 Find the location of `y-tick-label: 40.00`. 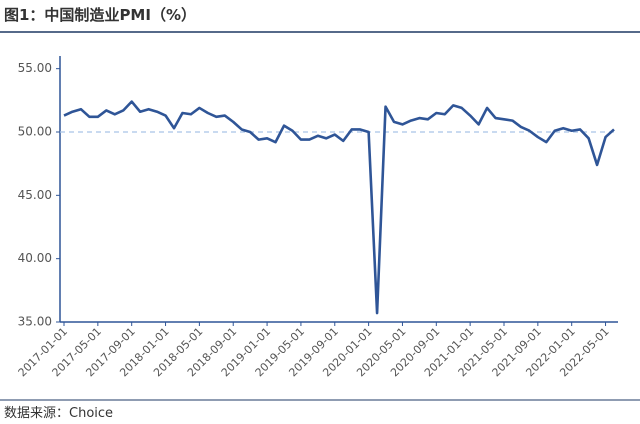

y-tick-label: 40.00 is located at coordinates (35, 258).